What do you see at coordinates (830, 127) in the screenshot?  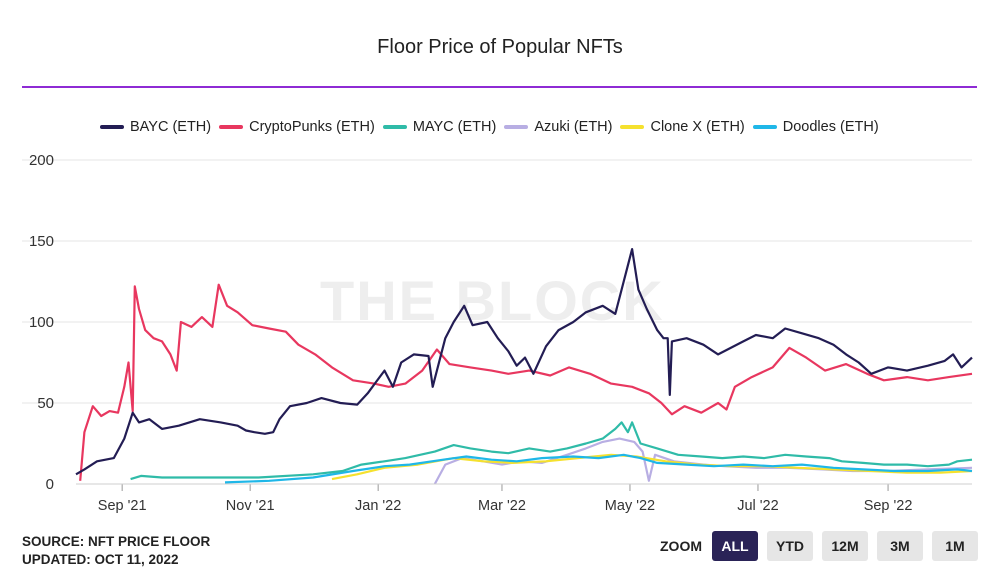 I see `legend-label: Doodles (ETH)` at bounding box center [830, 127].